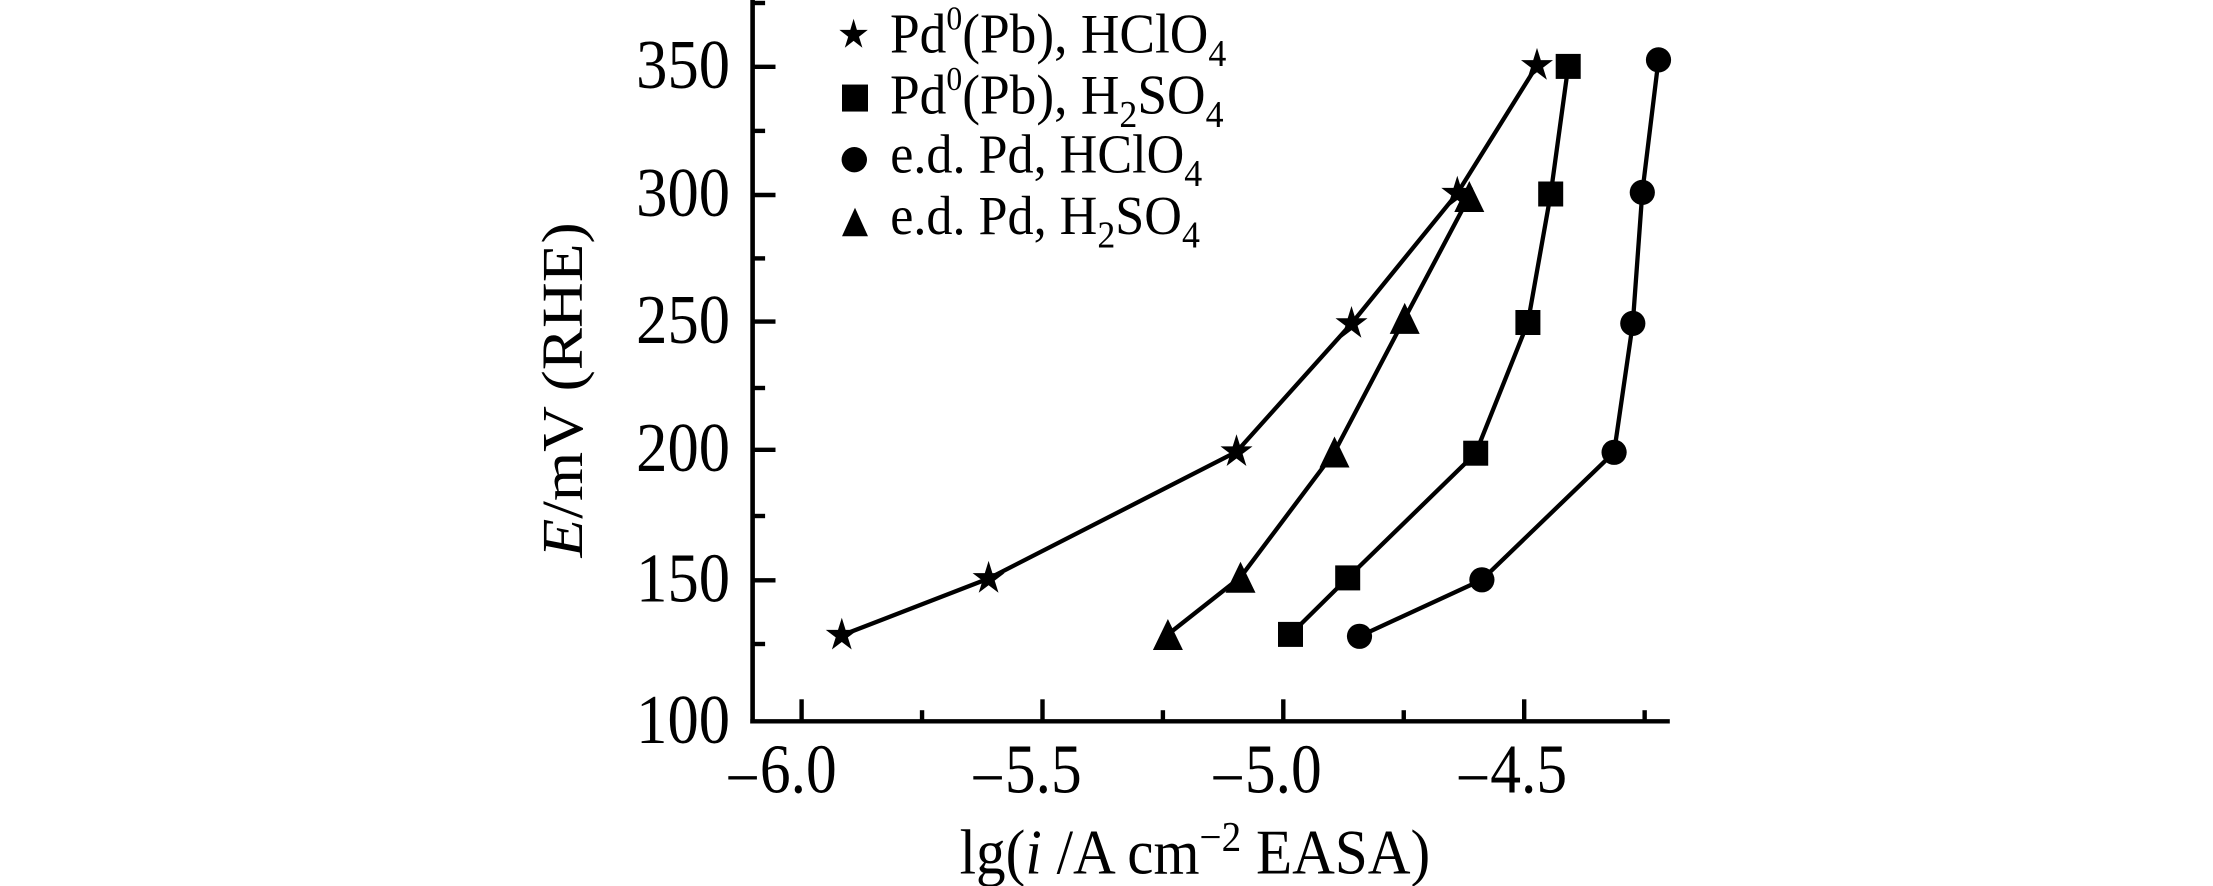 The image size is (2213, 886). I want to click on svg-text: Pd0(Pb), HClO4, so click(1058, 38).